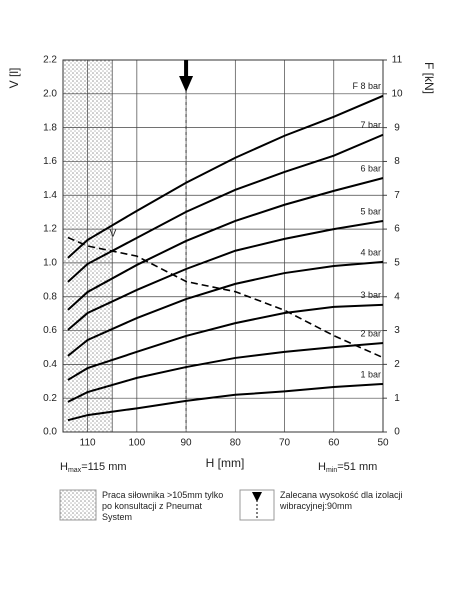 This screenshot has width=452, height=589. Describe the element at coordinates (50, 330) in the screenshot. I see `y-tick-label: 0.6` at that location.